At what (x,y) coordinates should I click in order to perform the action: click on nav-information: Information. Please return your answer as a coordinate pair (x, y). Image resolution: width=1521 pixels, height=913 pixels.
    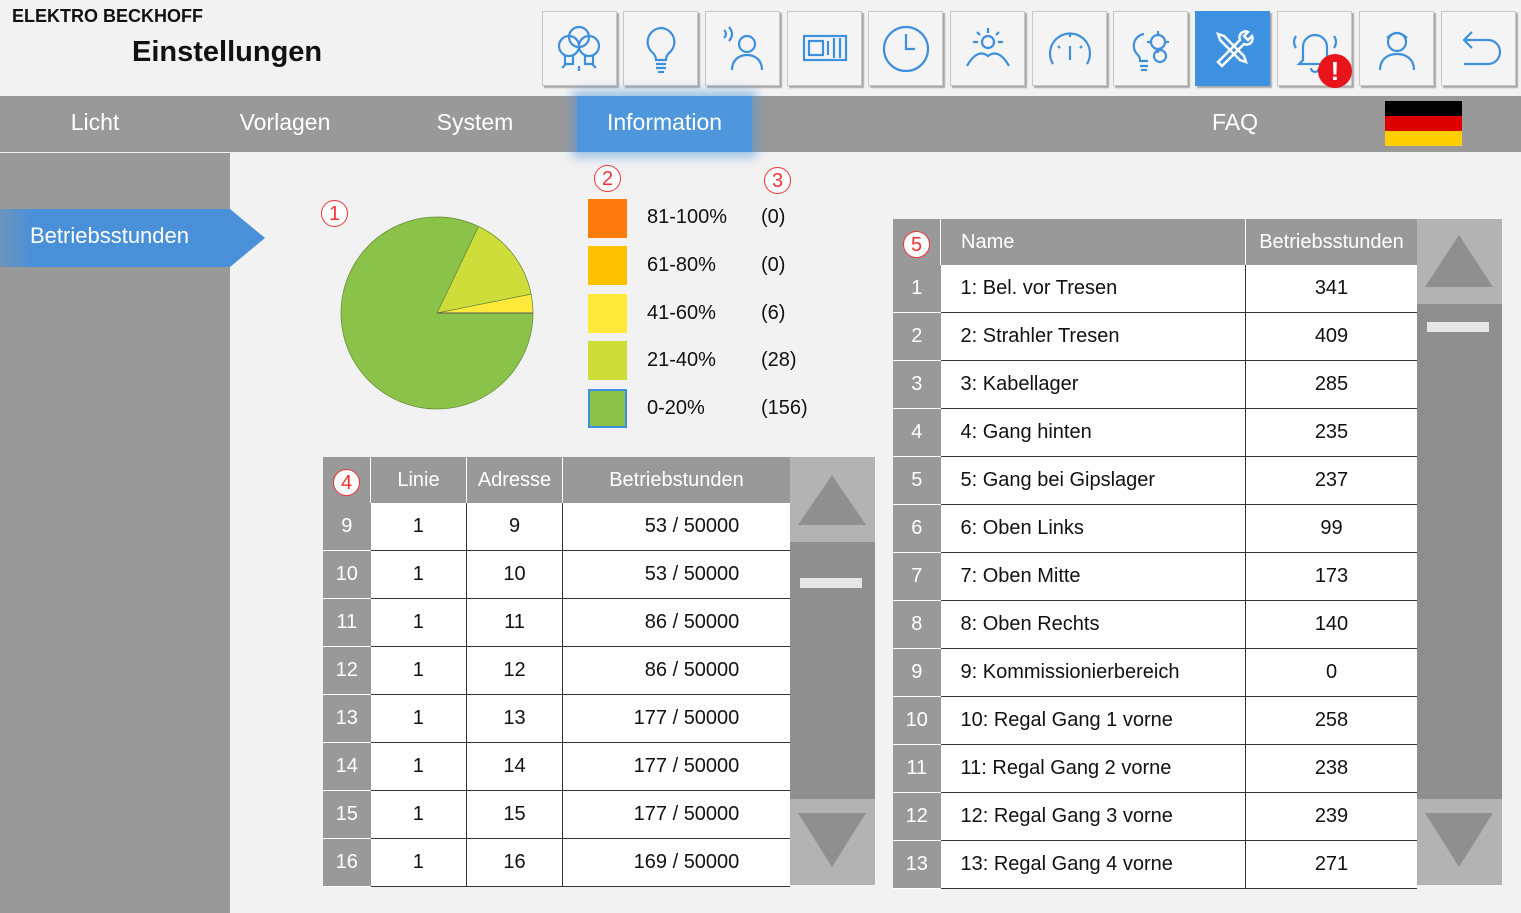
    Looking at the image, I should click on (664, 124).